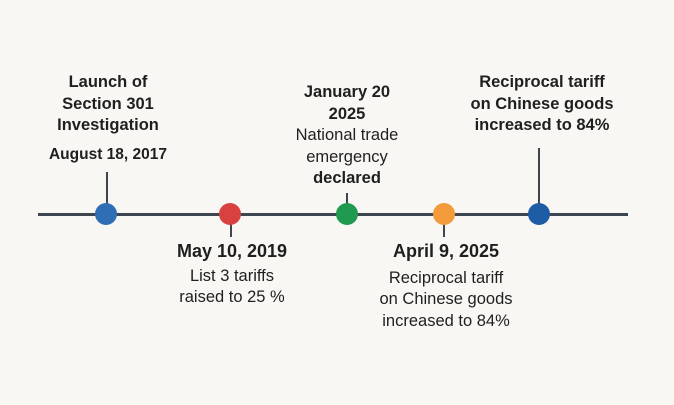 This screenshot has width=674, height=405. Describe the element at coordinates (539, 176) in the screenshot. I see `event-5-stem` at that location.